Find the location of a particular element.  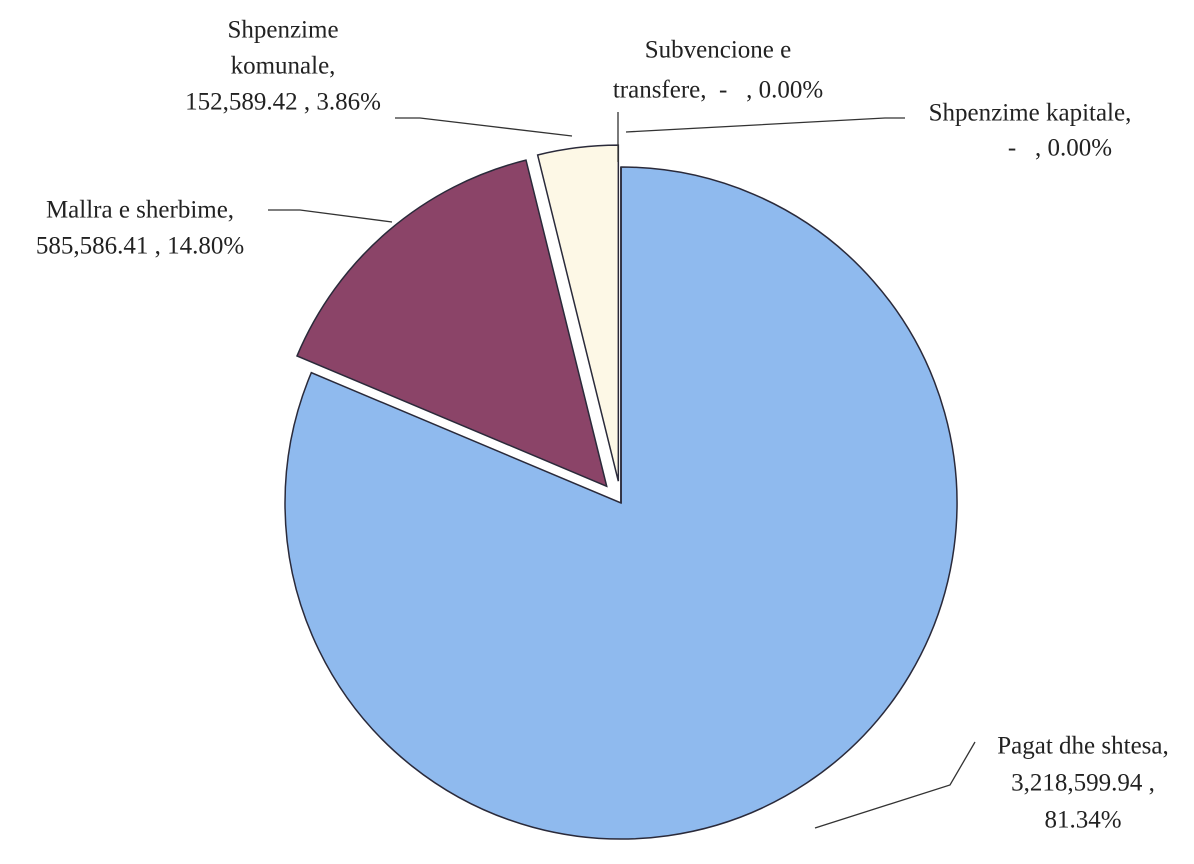

data-label: Shpenzime is located at coordinates (282, 30).